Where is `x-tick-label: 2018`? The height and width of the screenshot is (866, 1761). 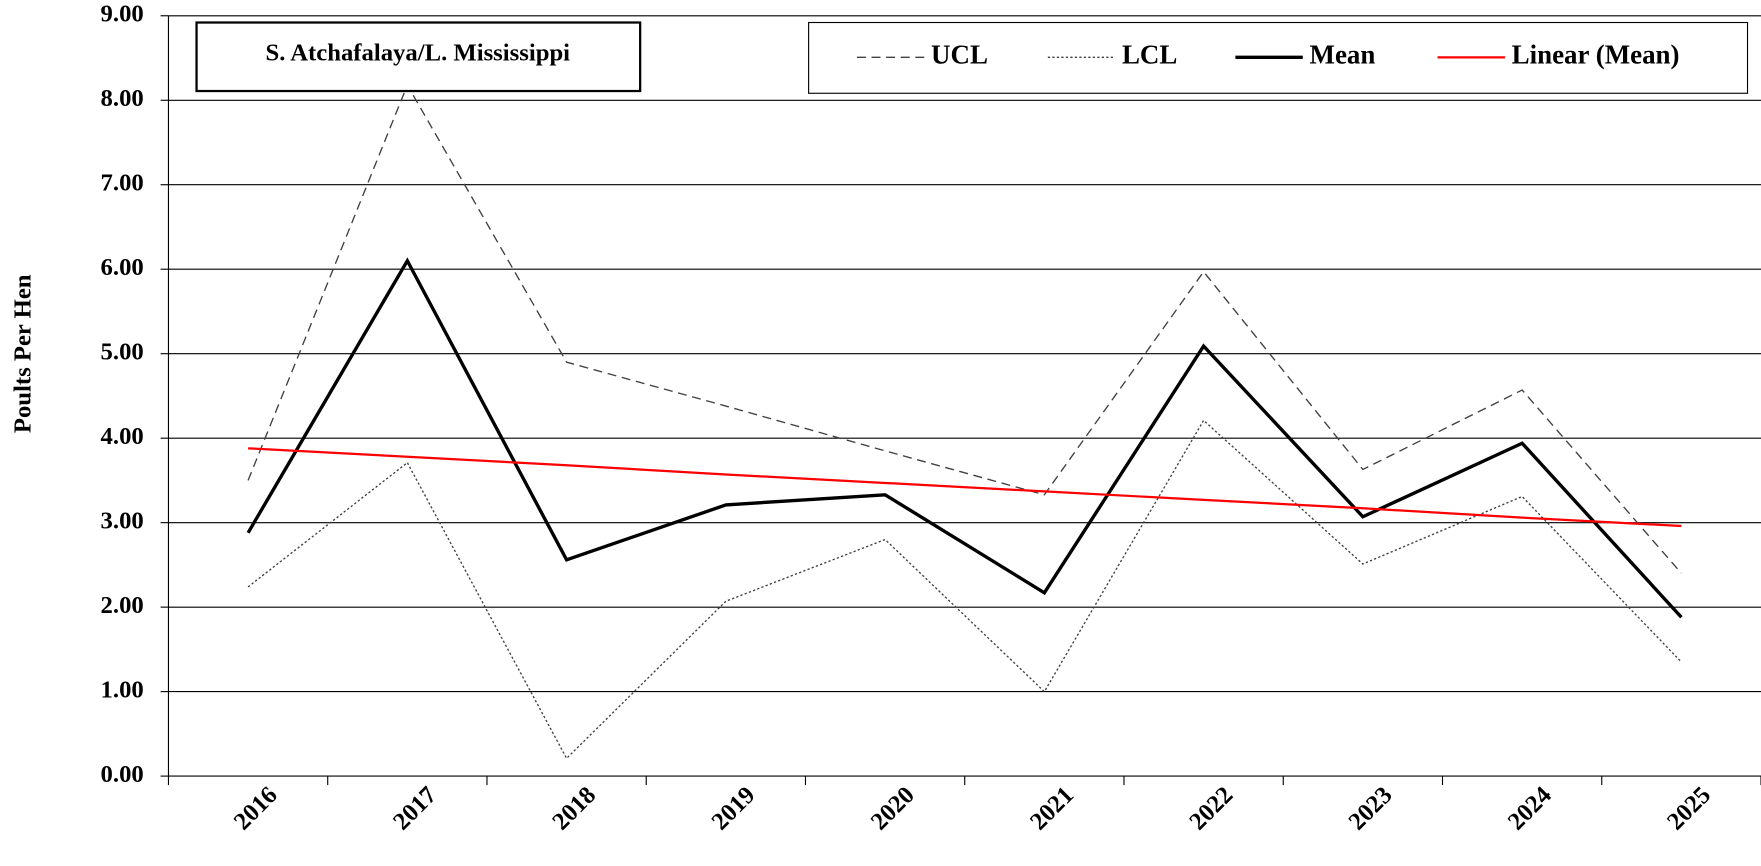 x-tick-label: 2018 is located at coordinates (574, 809).